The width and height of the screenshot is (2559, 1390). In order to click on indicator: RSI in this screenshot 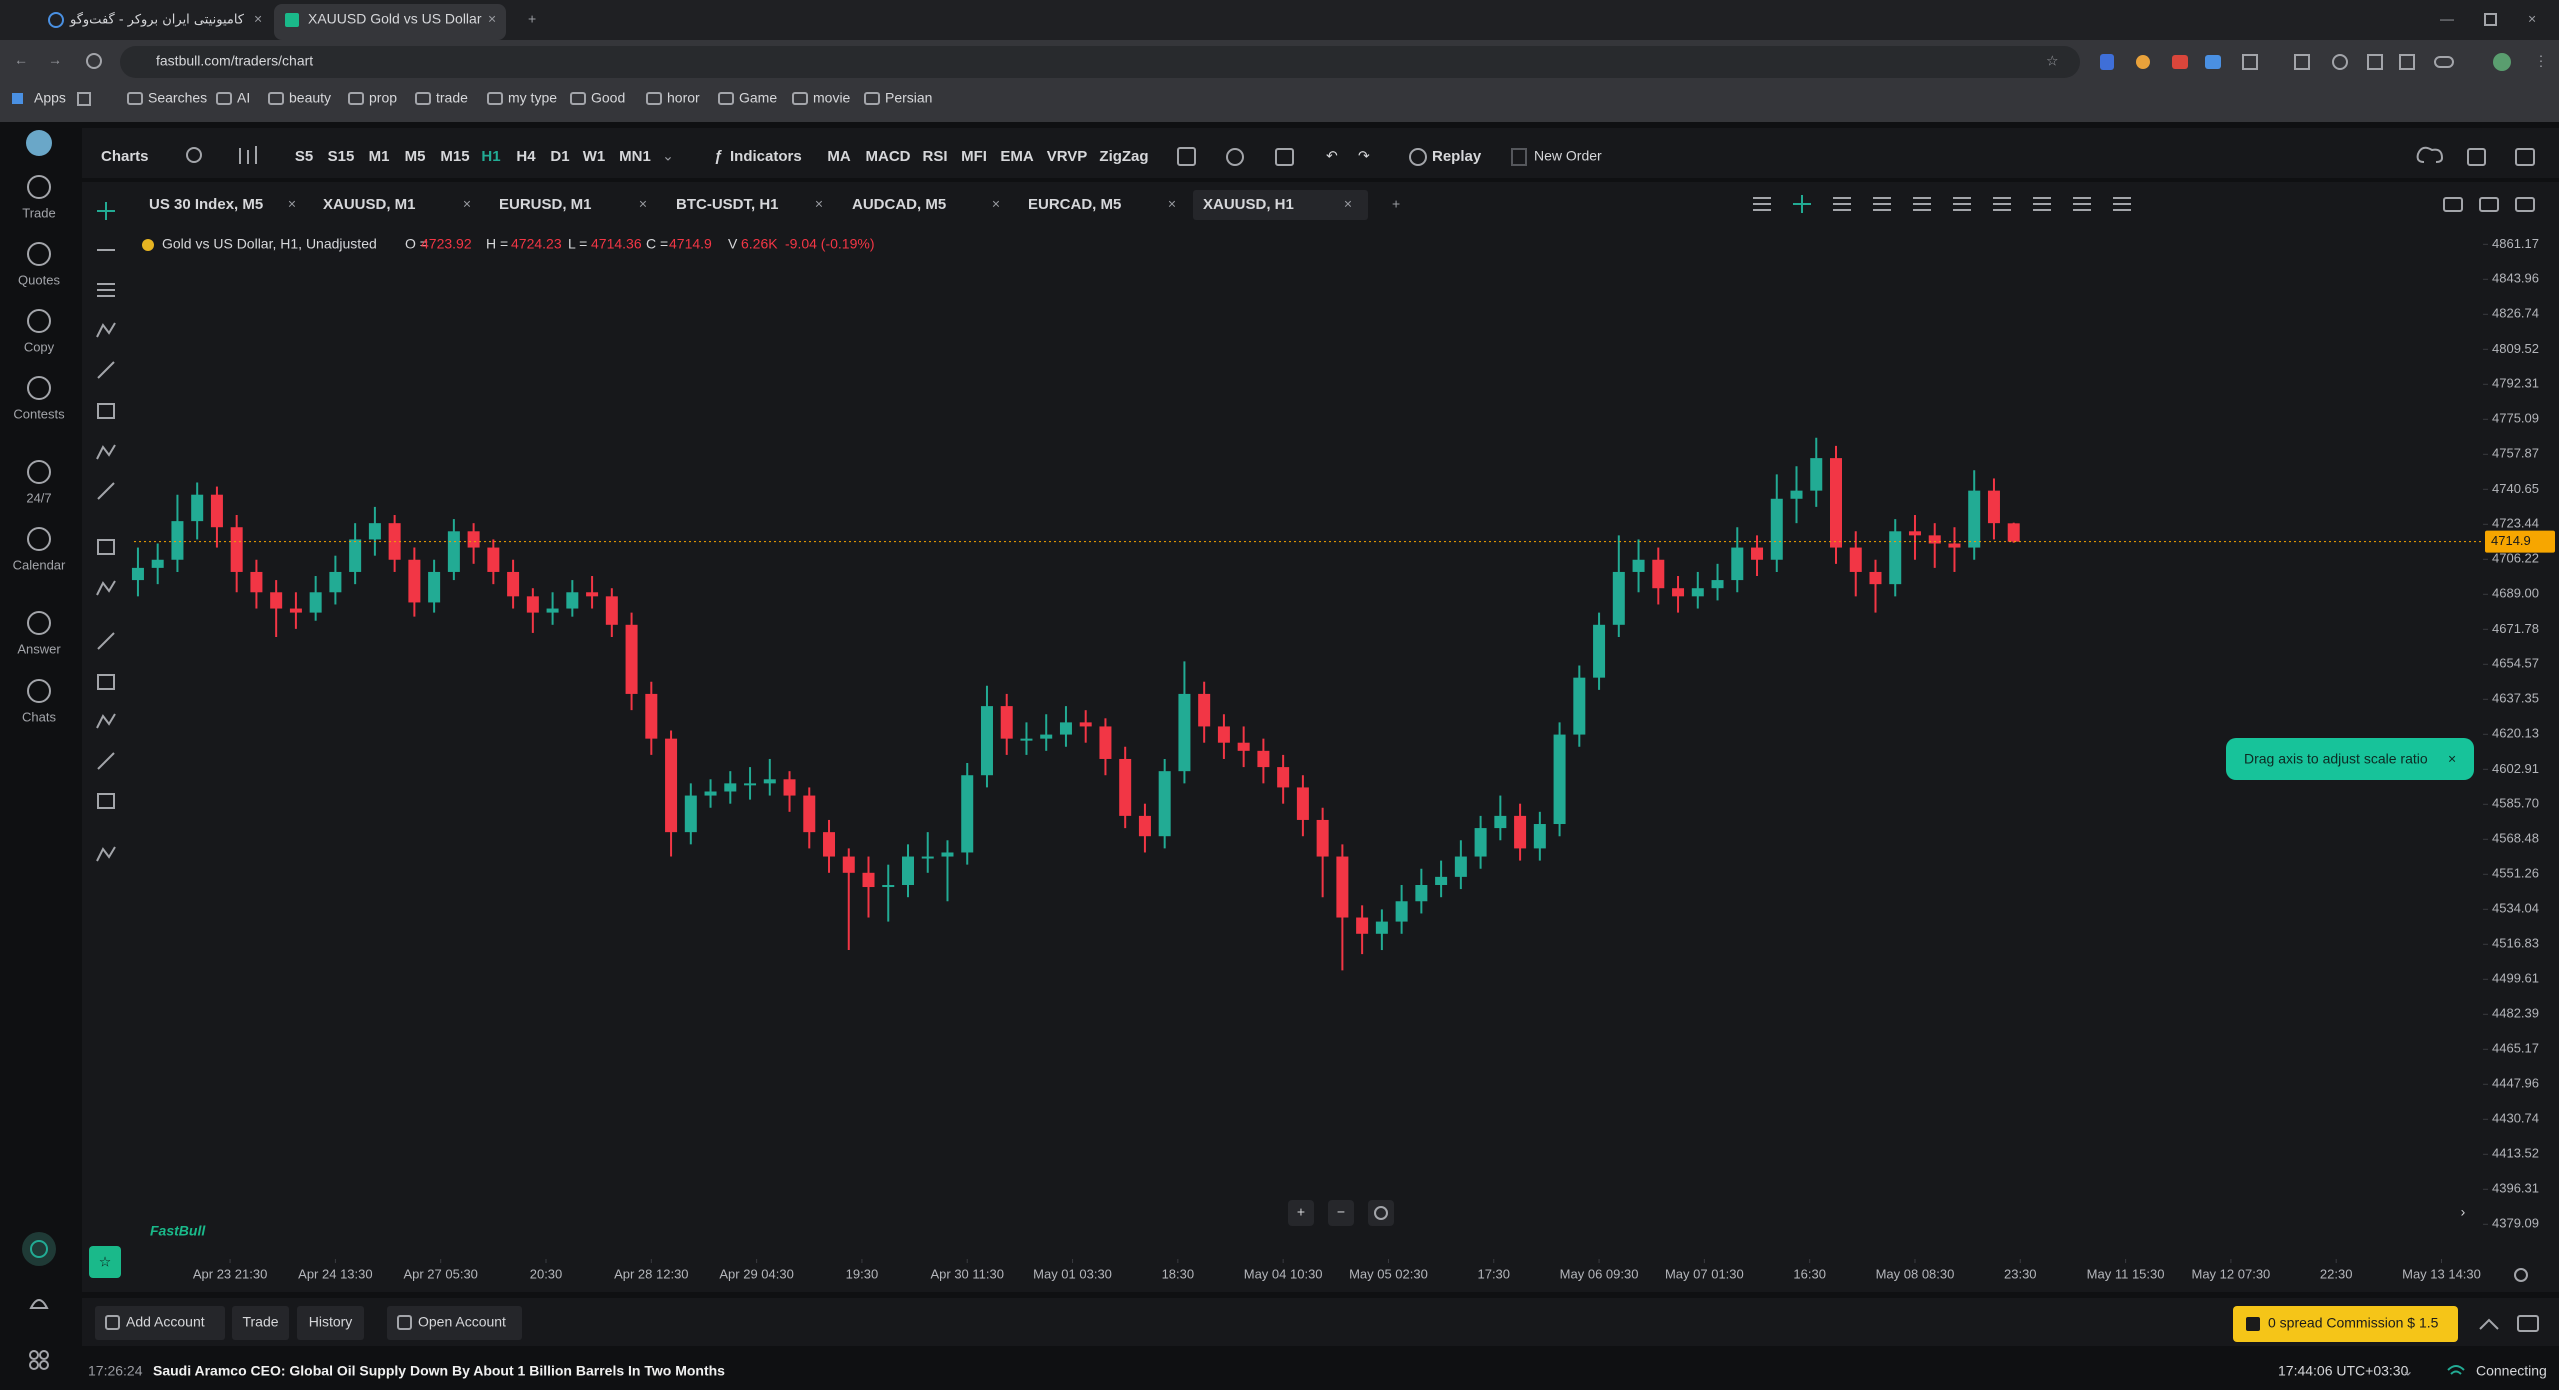, I will do `click(934, 156)`.